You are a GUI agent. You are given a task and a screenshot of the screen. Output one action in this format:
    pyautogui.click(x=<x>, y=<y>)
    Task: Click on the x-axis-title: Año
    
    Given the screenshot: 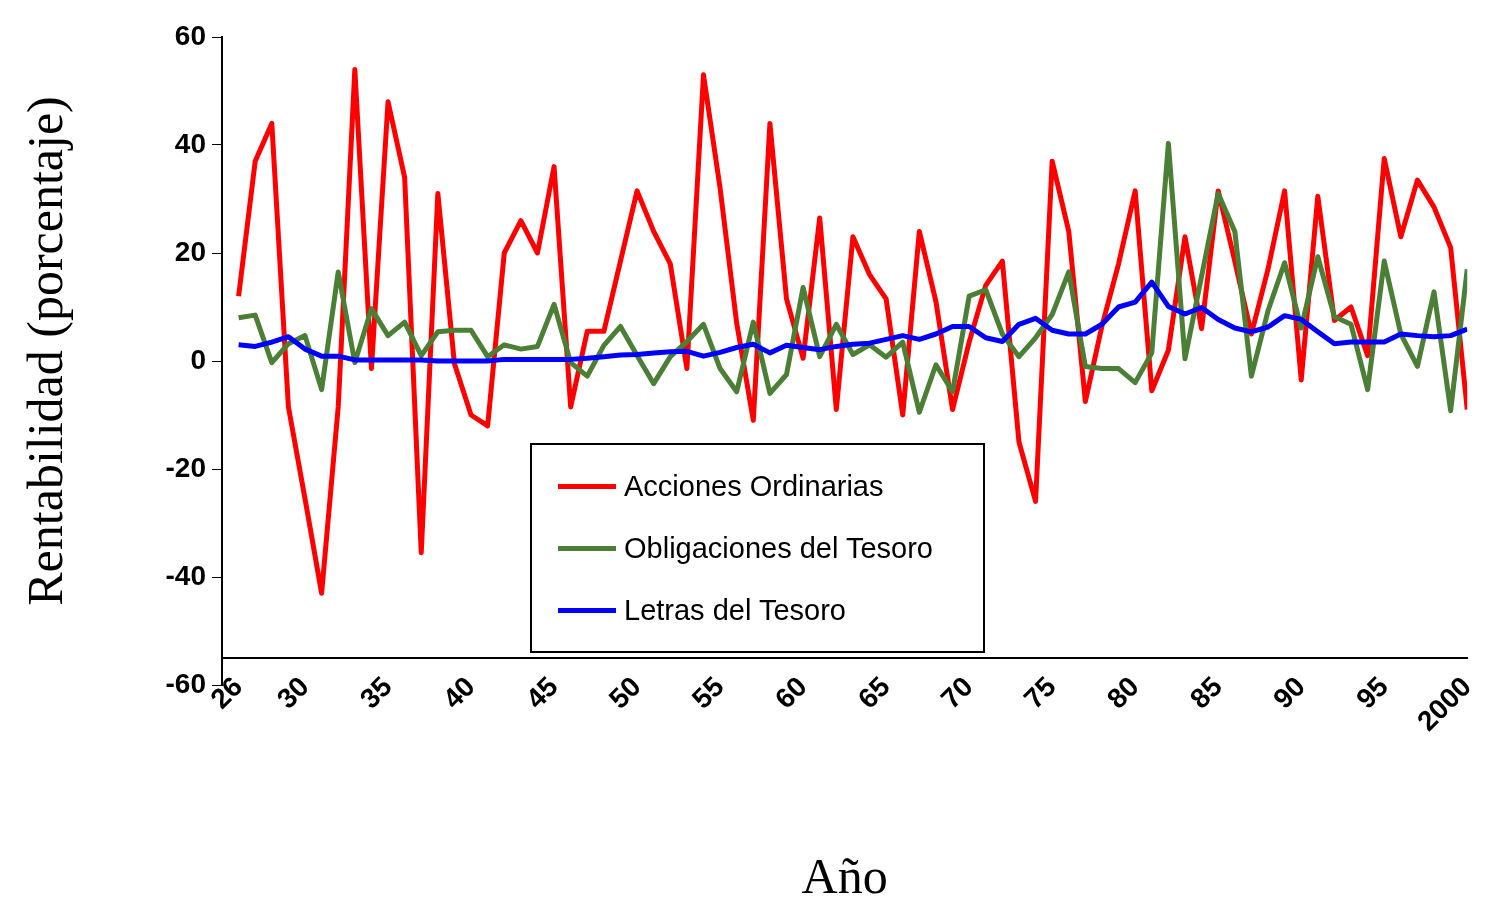 What is the action you would take?
    pyautogui.click(x=844, y=873)
    